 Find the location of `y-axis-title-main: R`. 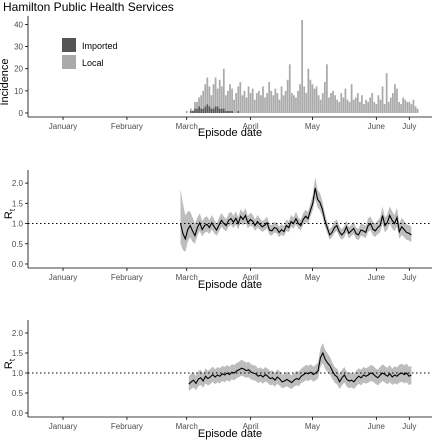

y-axis-title-main: R is located at coordinates (9, 215).